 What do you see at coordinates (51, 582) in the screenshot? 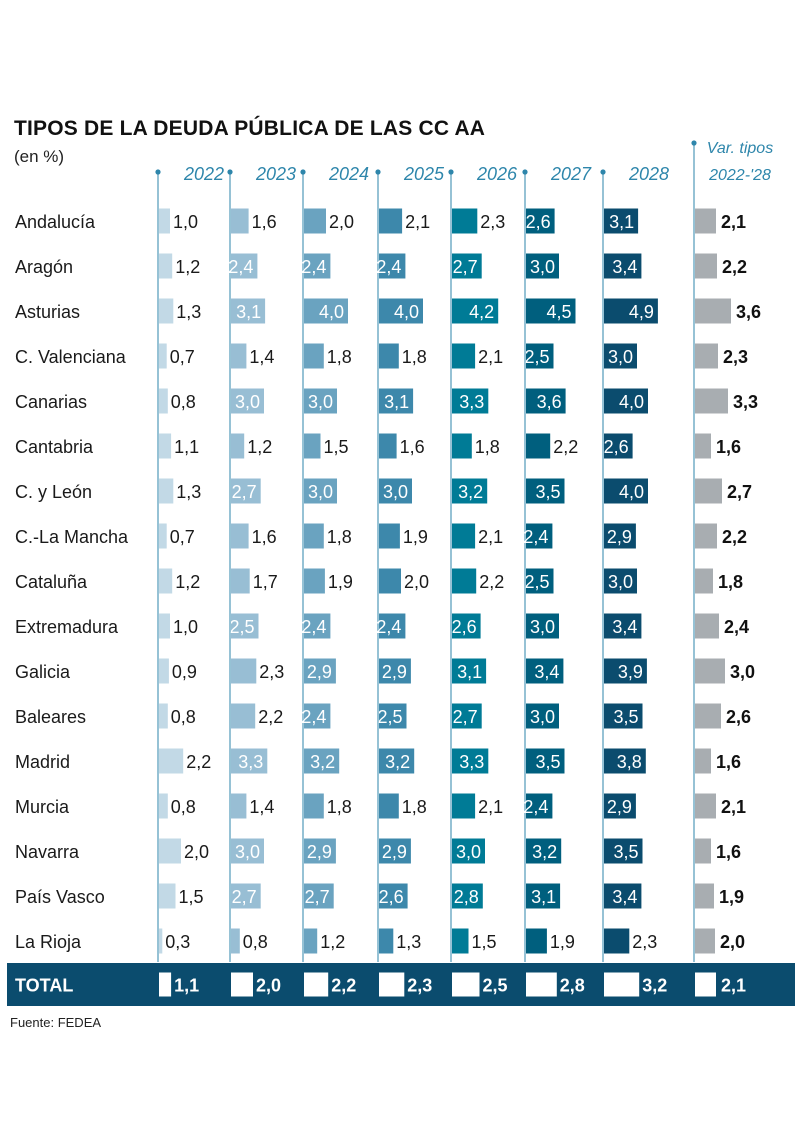
I see `region-label: Cataluña` at bounding box center [51, 582].